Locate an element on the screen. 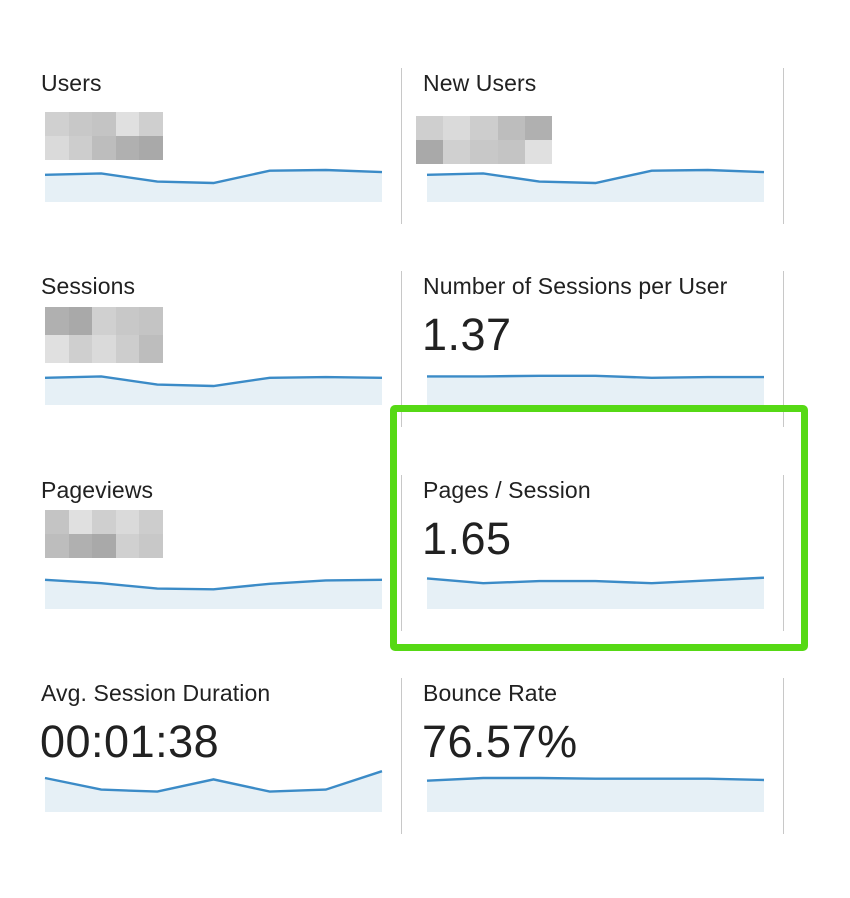  metric-card-sessions-per-user: Number of Sessions per User 1.37 is located at coordinates (603, 349).